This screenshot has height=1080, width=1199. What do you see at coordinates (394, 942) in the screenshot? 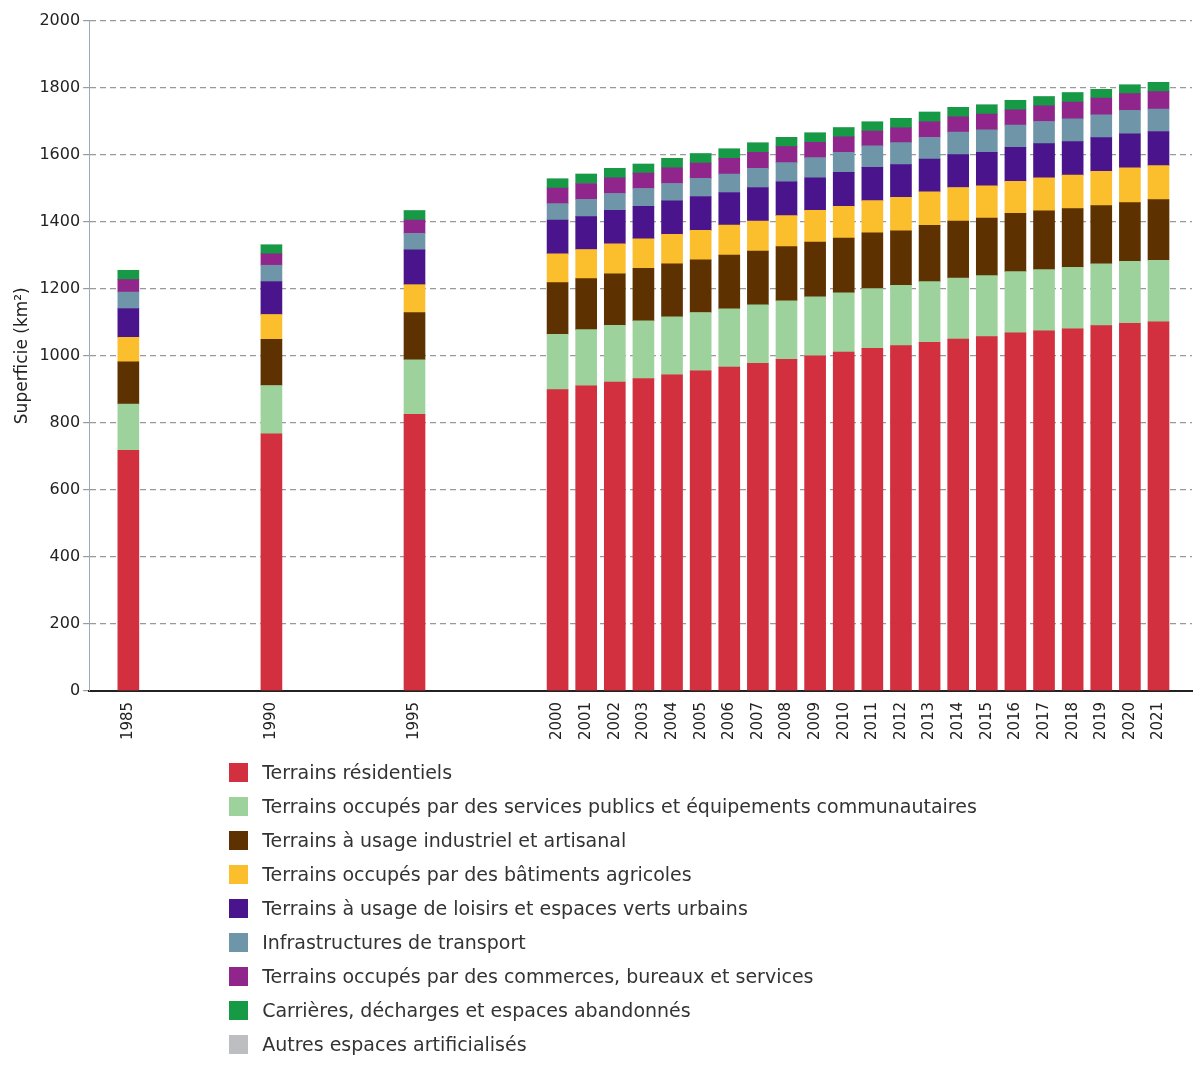
I see `legend-label: Infrastructures de transport` at bounding box center [394, 942].